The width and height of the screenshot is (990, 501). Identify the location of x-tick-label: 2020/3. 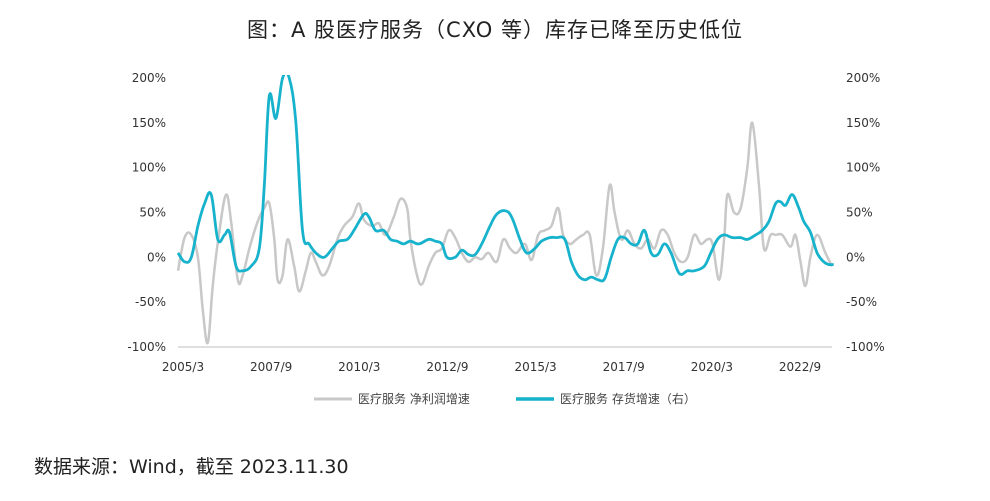
(712, 367).